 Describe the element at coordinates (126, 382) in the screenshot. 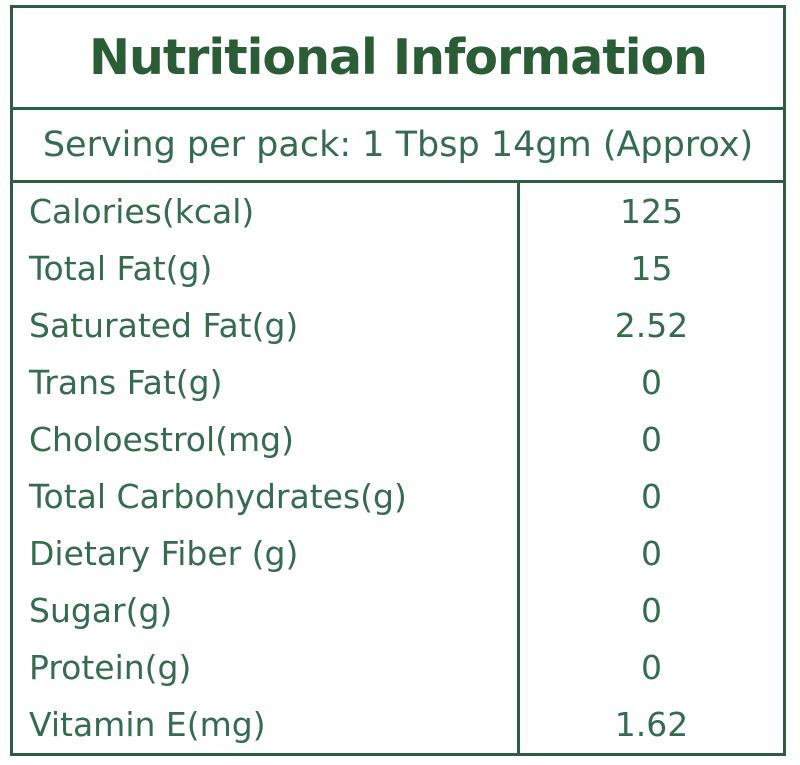

I see `nutrient-label: Trans Fat(g)` at that location.